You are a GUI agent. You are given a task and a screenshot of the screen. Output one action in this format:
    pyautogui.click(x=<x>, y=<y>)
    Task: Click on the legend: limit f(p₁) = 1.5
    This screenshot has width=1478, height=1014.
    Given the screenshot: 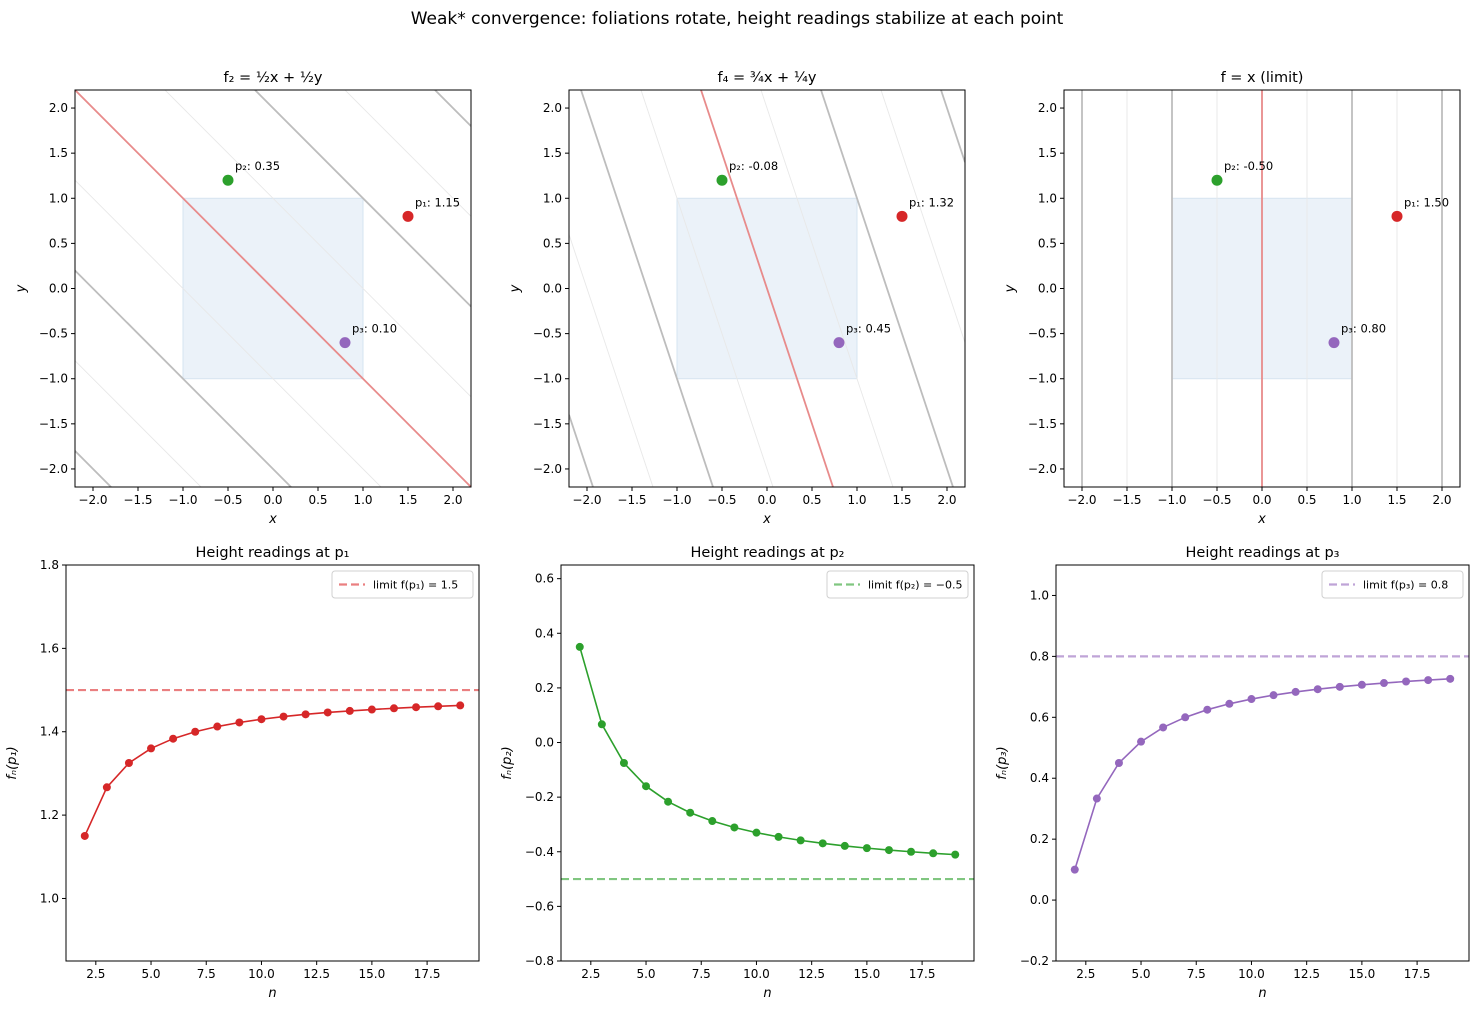 What is the action you would take?
    pyautogui.click(x=402, y=584)
    